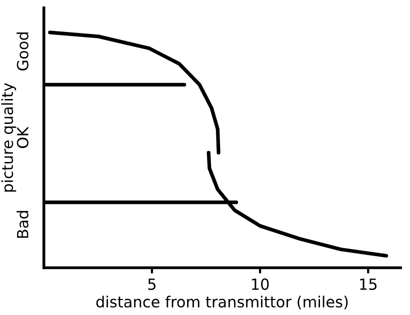  Describe the element at coordinates (8, 137) in the screenshot. I see `y-axis-title: picture quality` at that location.